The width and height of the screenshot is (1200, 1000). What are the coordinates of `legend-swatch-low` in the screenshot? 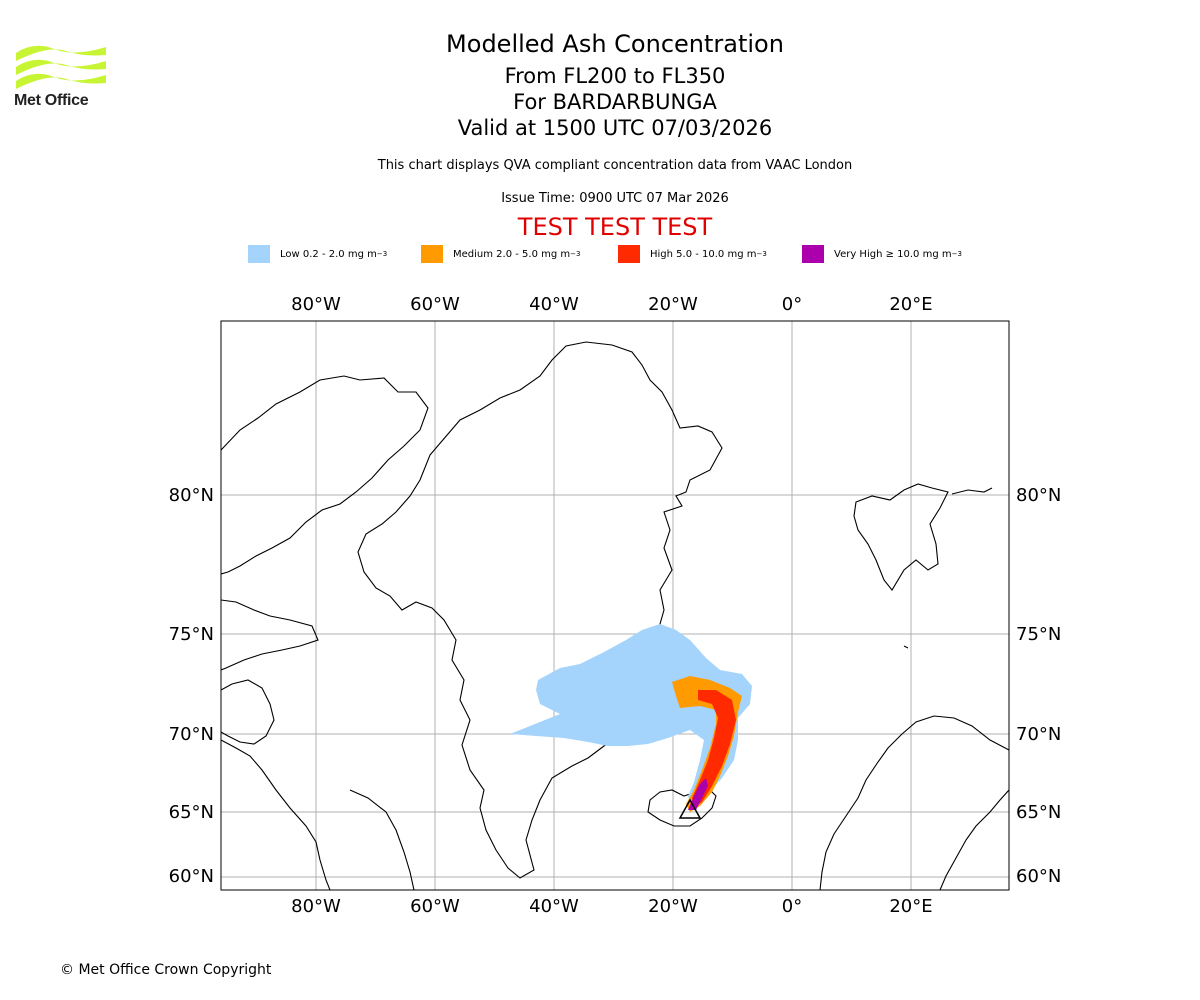 It's located at (259, 254).